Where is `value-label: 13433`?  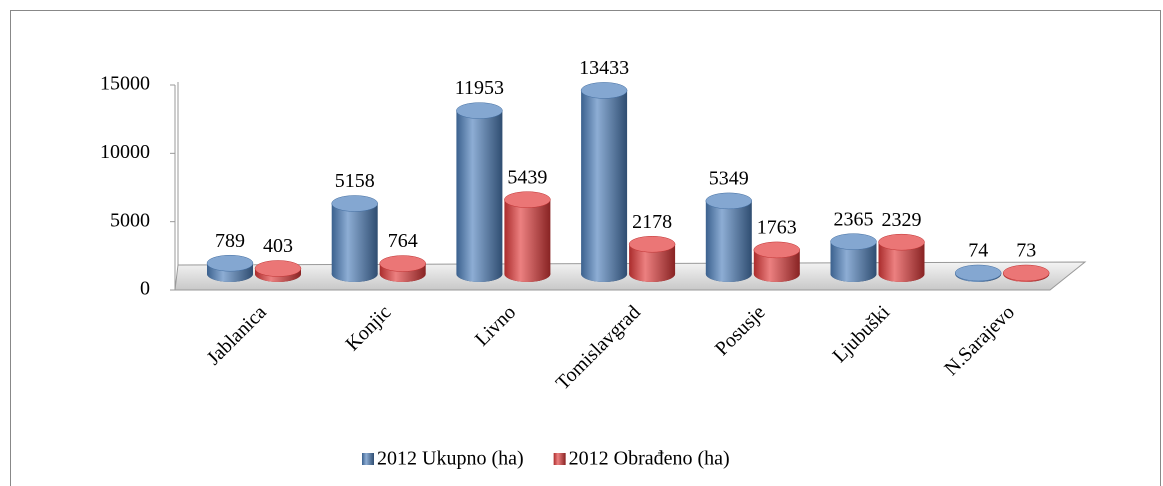
value-label: 13433 is located at coordinates (604, 68).